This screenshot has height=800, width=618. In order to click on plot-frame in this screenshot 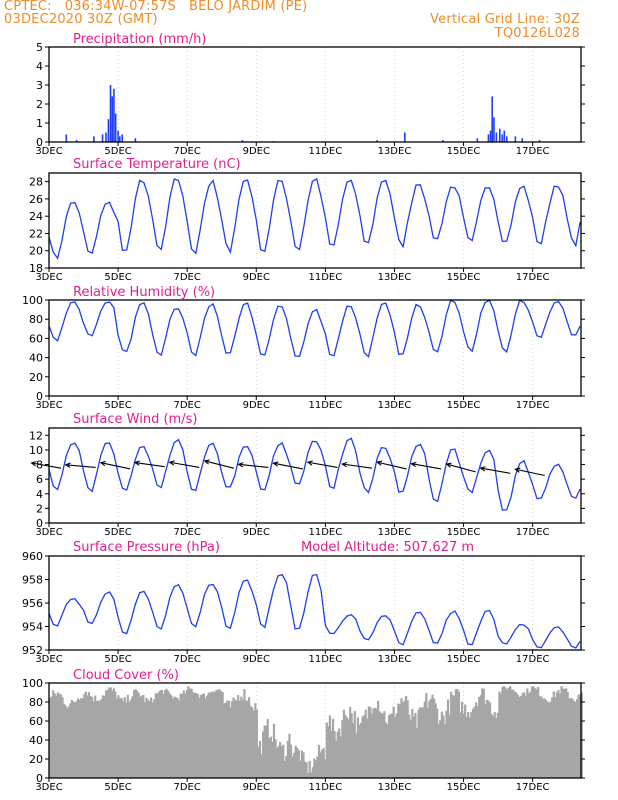, I will do `click(315, 348)`.